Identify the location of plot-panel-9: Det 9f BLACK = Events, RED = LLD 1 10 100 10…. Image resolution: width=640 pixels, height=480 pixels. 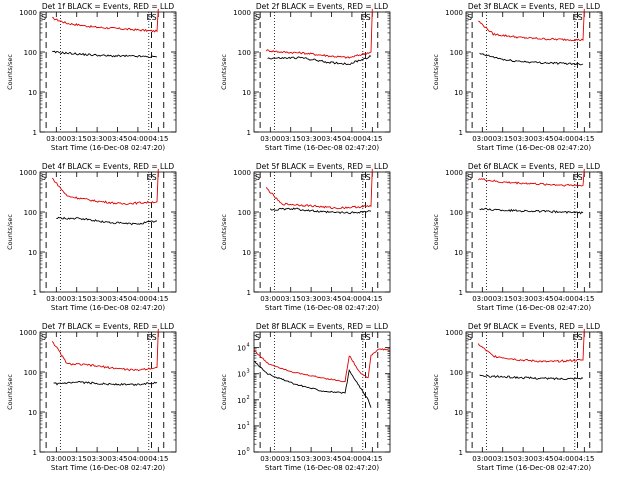
(517, 397).